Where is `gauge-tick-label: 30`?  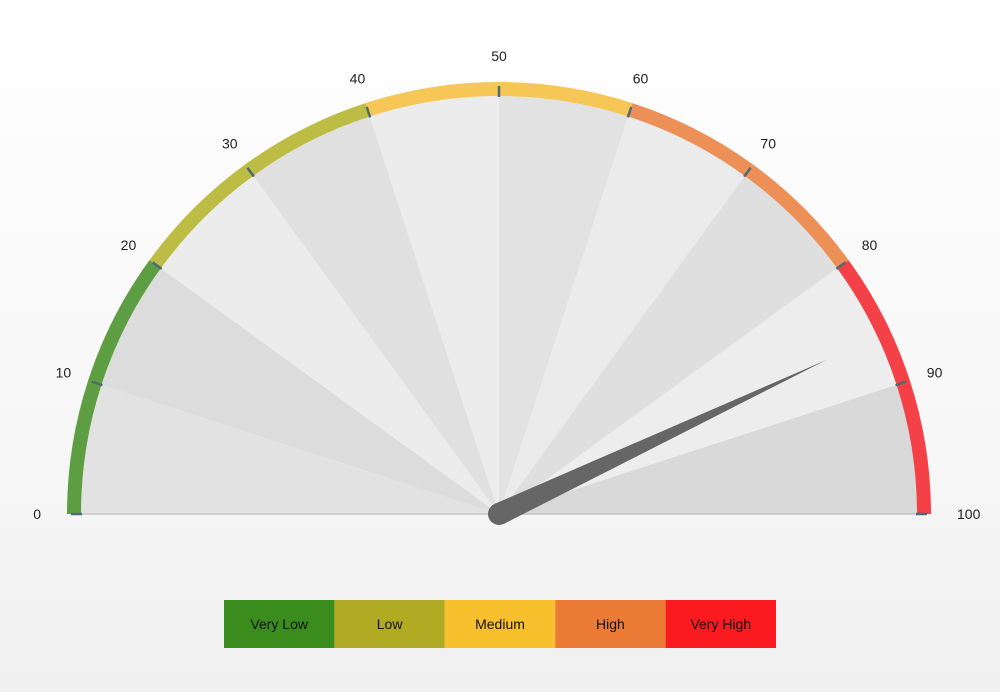 gauge-tick-label: 30 is located at coordinates (230, 143).